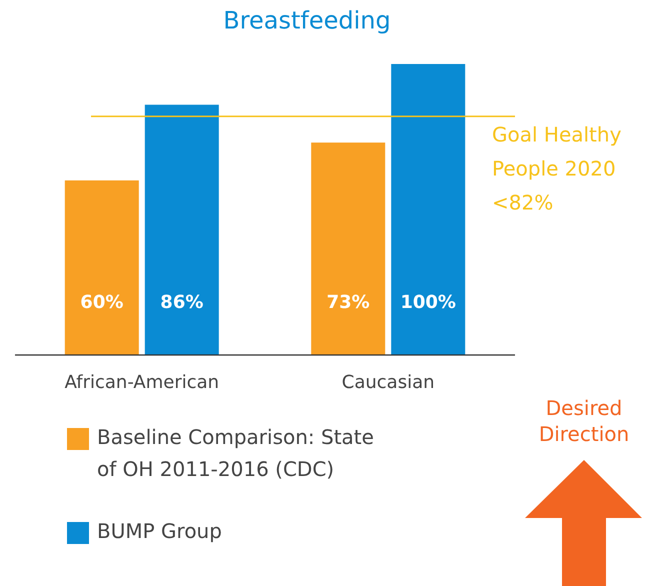 The height and width of the screenshot is (586, 652). What do you see at coordinates (557, 168) in the screenshot?
I see `ref-line-label: Goal Healthy People 2020 <82%` at bounding box center [557, 168].